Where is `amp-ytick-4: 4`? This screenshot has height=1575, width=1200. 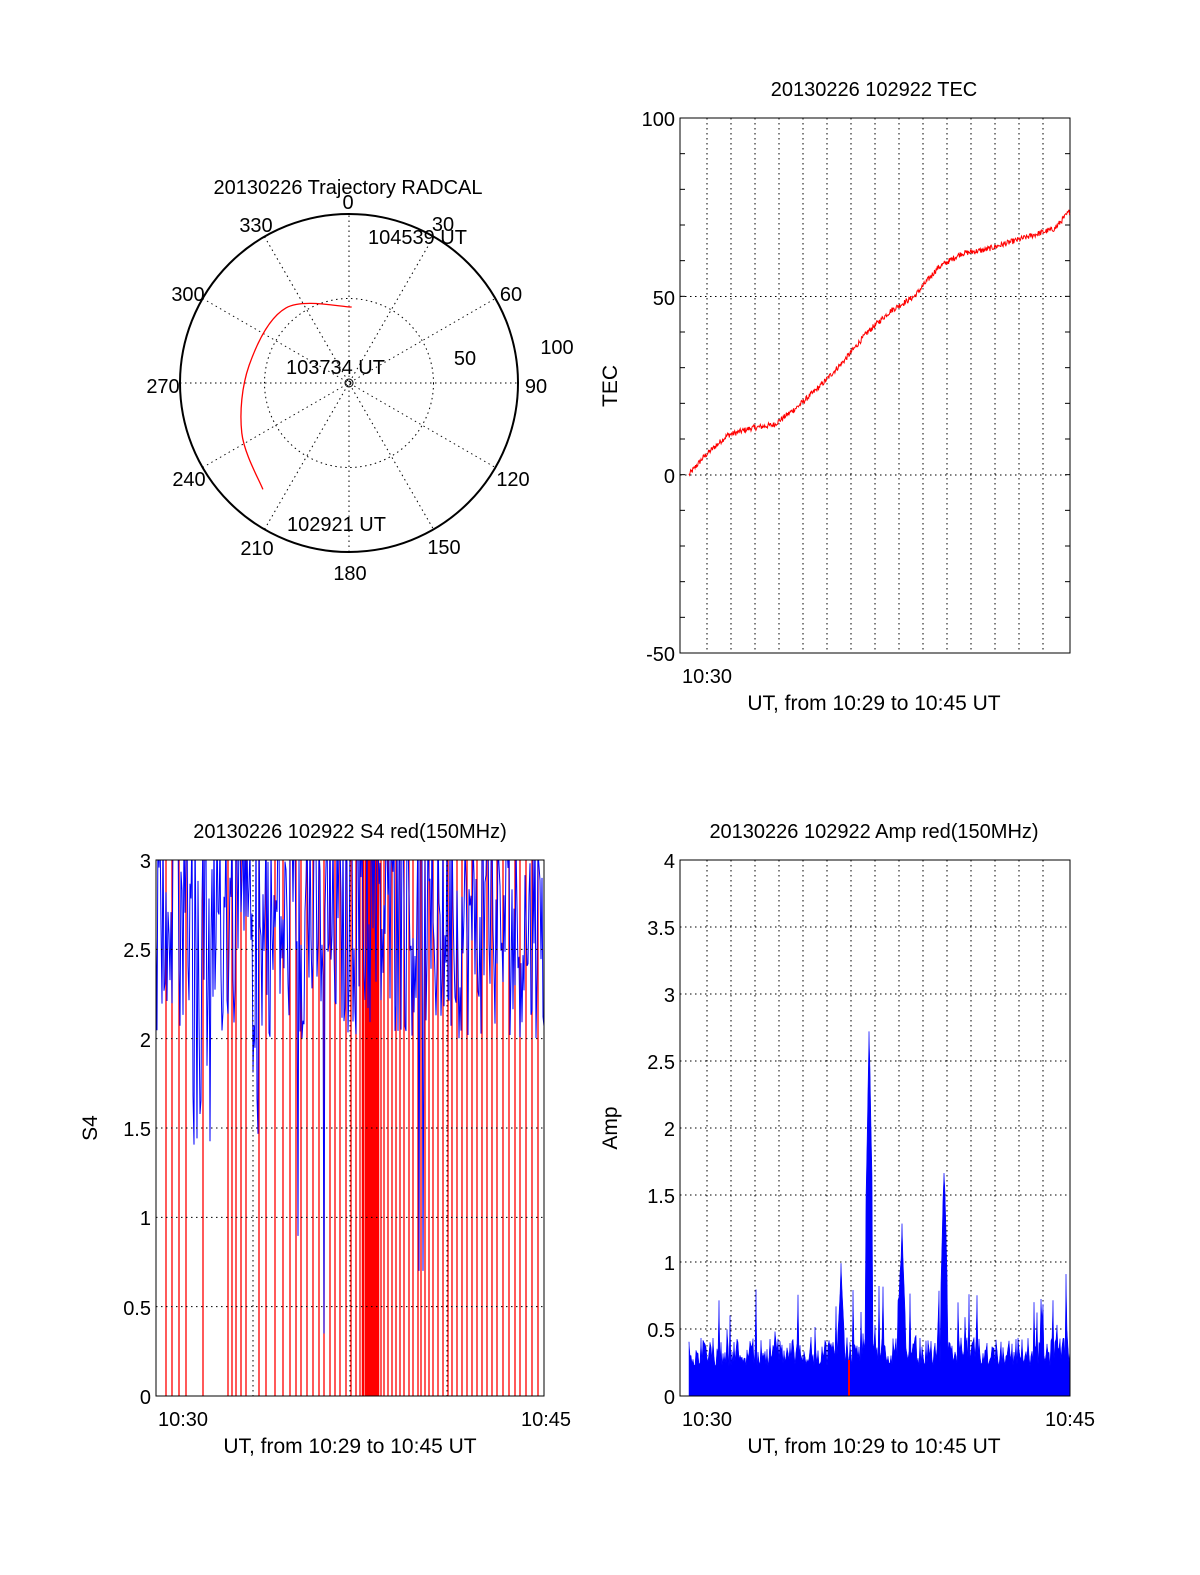
amp-ytick-4: 4 is located at coordinates (669, 862).